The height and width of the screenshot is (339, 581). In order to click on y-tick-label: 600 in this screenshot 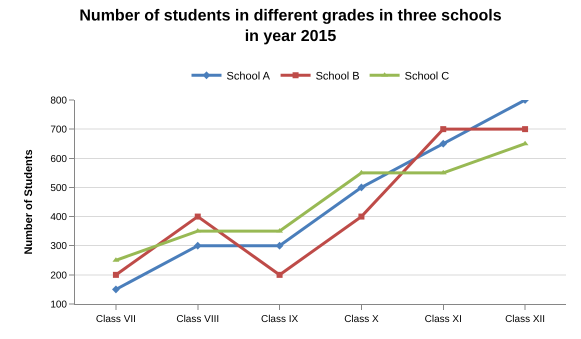, I will do `click(59, 159)`.